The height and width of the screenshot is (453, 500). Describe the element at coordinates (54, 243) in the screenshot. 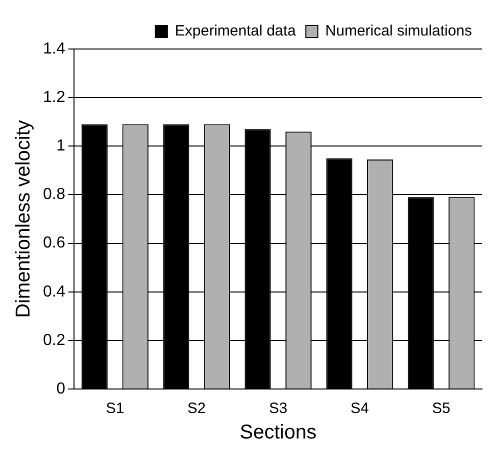

I see `y-tick-label: 0.6` at that location.